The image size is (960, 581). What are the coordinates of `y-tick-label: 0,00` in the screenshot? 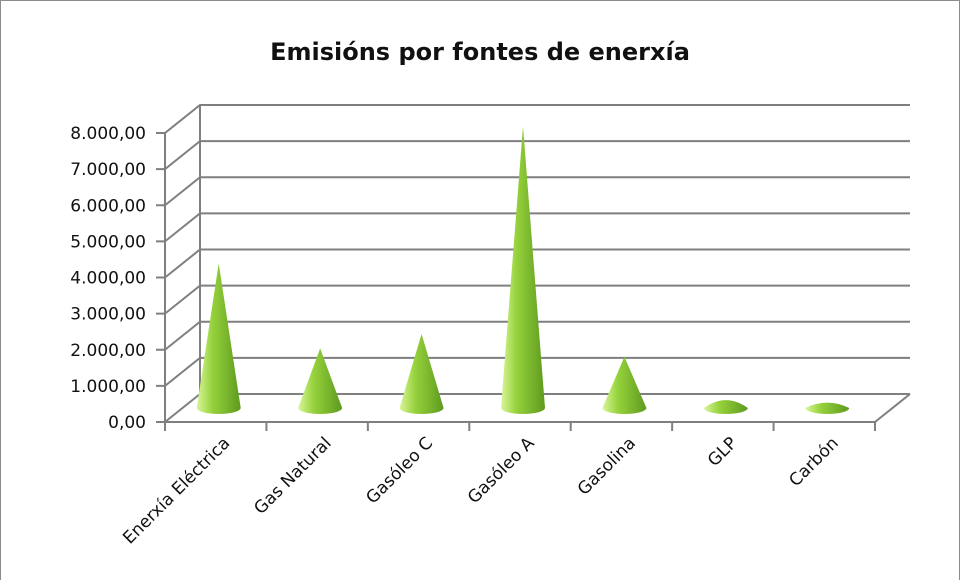 It's located at (127, 423).